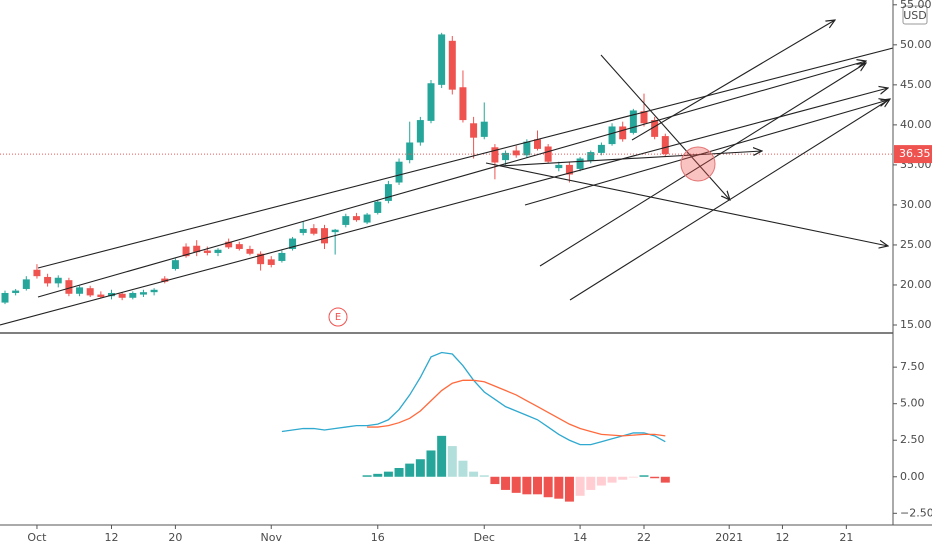 The width and height of the screenshot is (932, 550). I want to click on y-tick-label: 7.50, so click(912, 366).